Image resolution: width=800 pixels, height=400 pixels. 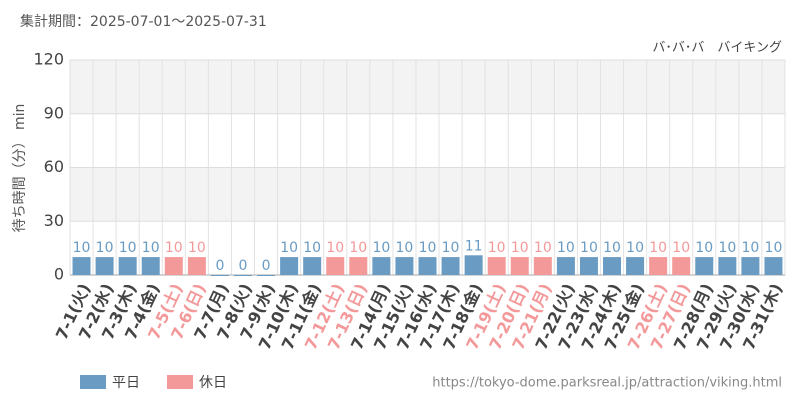 I want to click on data-label: 11, so click(x=474, y=246).